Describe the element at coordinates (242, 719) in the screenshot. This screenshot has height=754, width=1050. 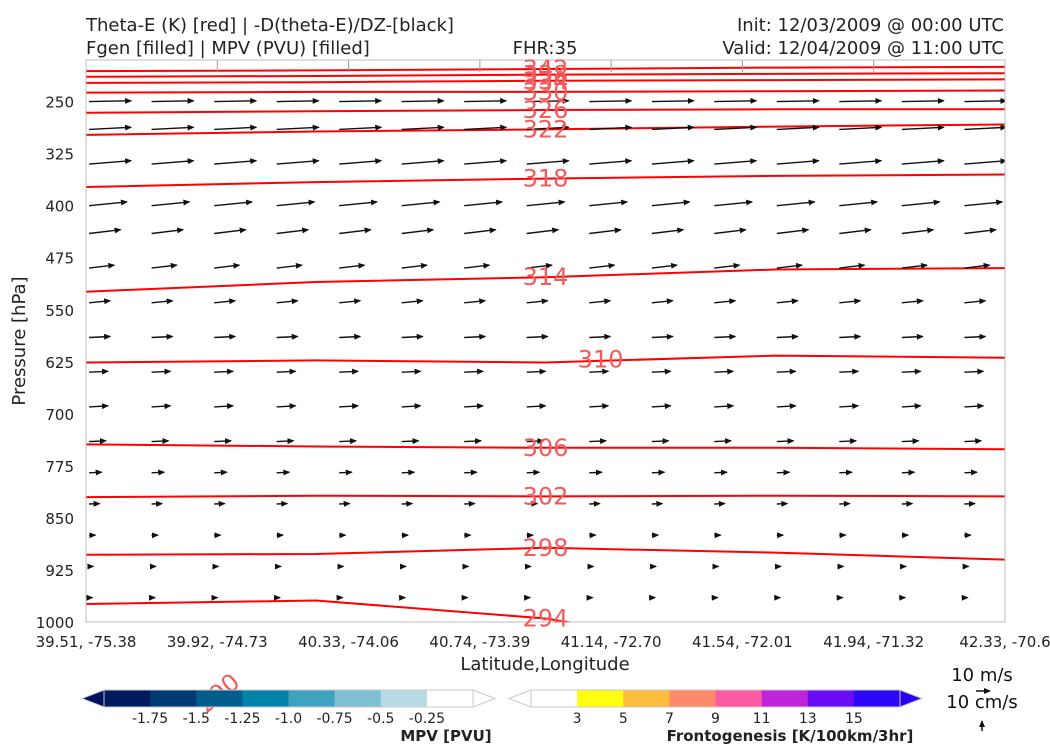
I see `colorbar-mpv-tick-label: -1.25` at that location.